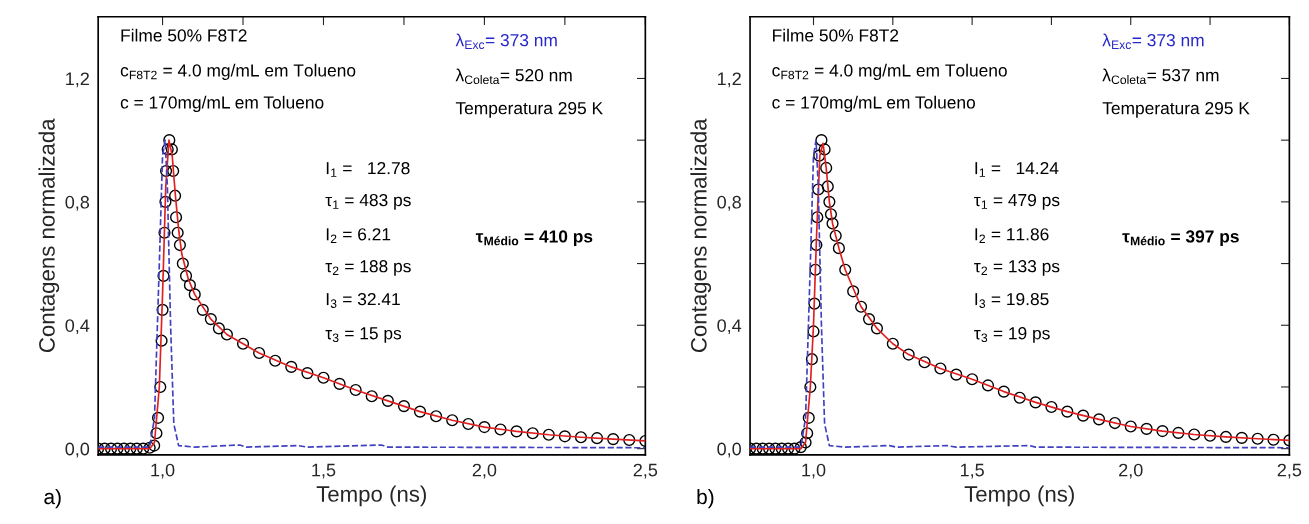  What do you see at coordinates (1017, 268) in the screenshot?
I see `annotation: τ$_{2}$ = 133 ps` at bounding box center [1017, 268].